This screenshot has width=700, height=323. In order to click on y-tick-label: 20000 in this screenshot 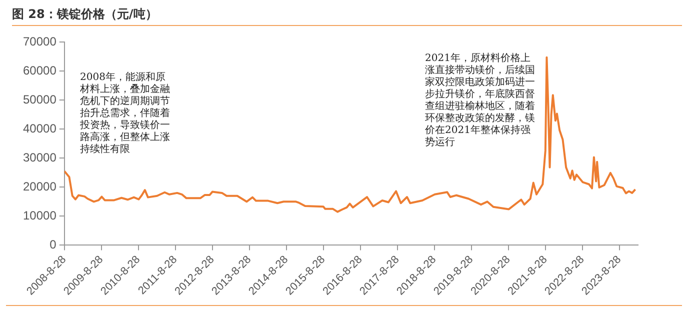, I will do `click(39, 186)`.